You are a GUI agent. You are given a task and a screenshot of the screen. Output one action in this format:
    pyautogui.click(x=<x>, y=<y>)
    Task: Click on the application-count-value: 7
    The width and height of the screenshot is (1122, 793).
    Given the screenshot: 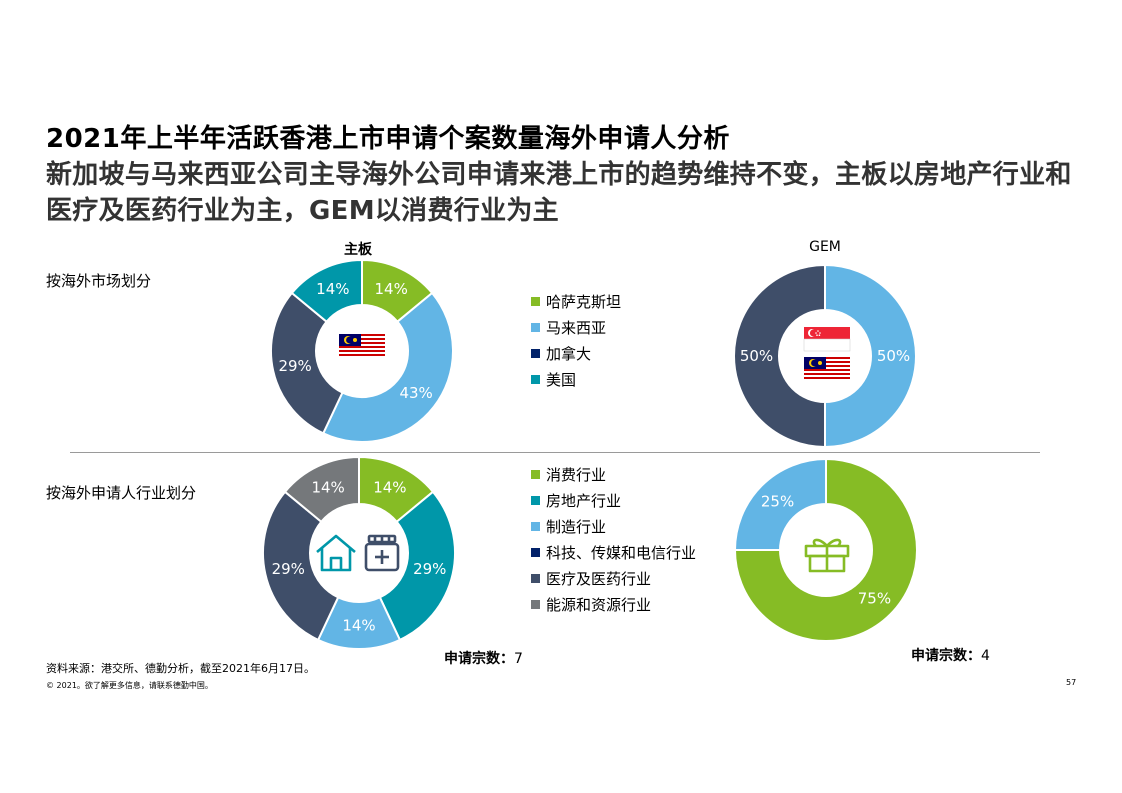 What is the action you would take?
    pyautogui.click(x=518, y=659)
    